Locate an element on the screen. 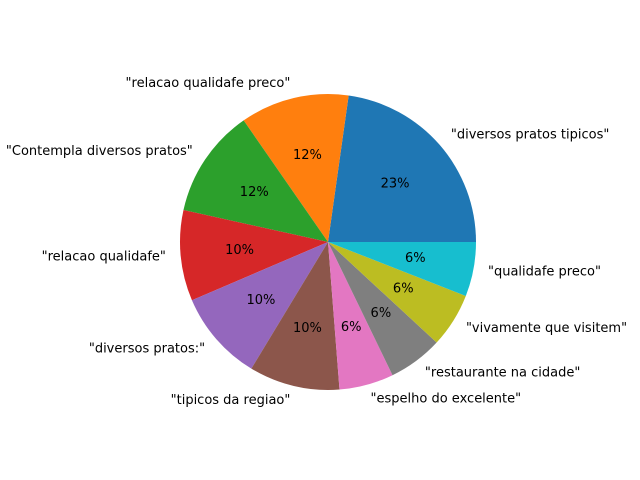  slice-category-label: "relacao qualidafe preco" is located at coordinates (208, 83).